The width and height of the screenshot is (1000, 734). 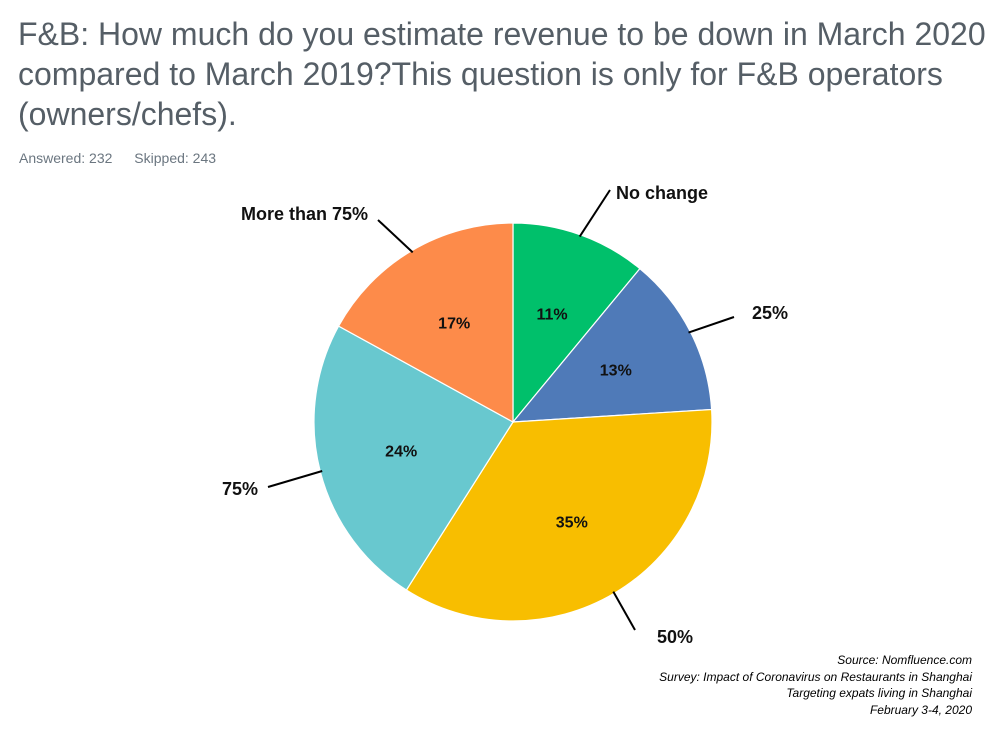 I want to click on slice-category-label: 75%, so click(x=240, y=489).